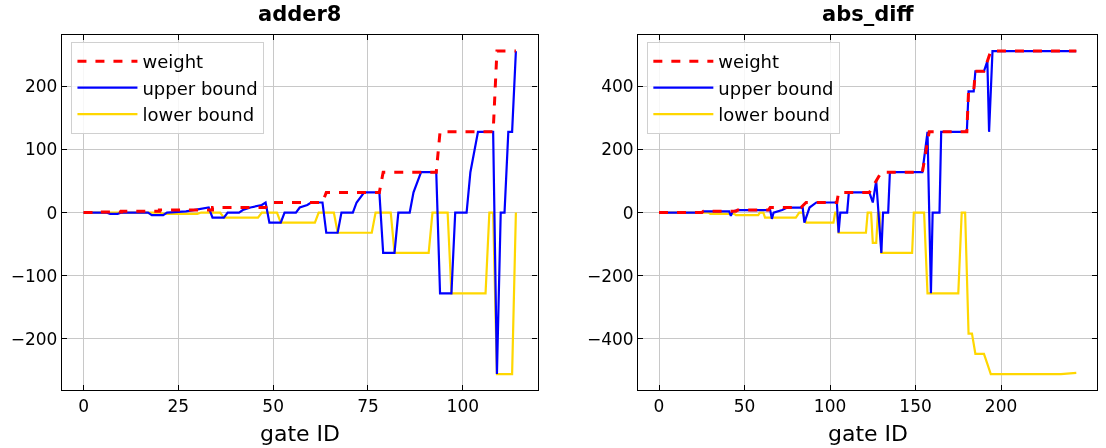 This screenshot has width=1106, height=448. I want to click on y-tick-label: −100, so click(34, 275).